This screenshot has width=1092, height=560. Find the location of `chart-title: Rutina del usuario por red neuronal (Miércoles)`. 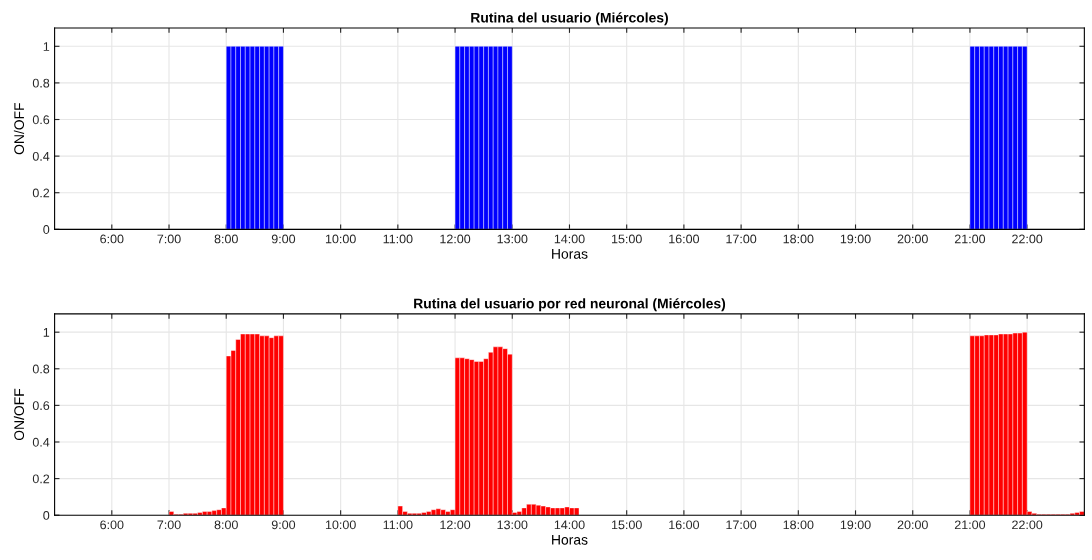

chart-title: Rutina del usuario por red neuronal (Miércoles) is located at coordinates (570, 305).